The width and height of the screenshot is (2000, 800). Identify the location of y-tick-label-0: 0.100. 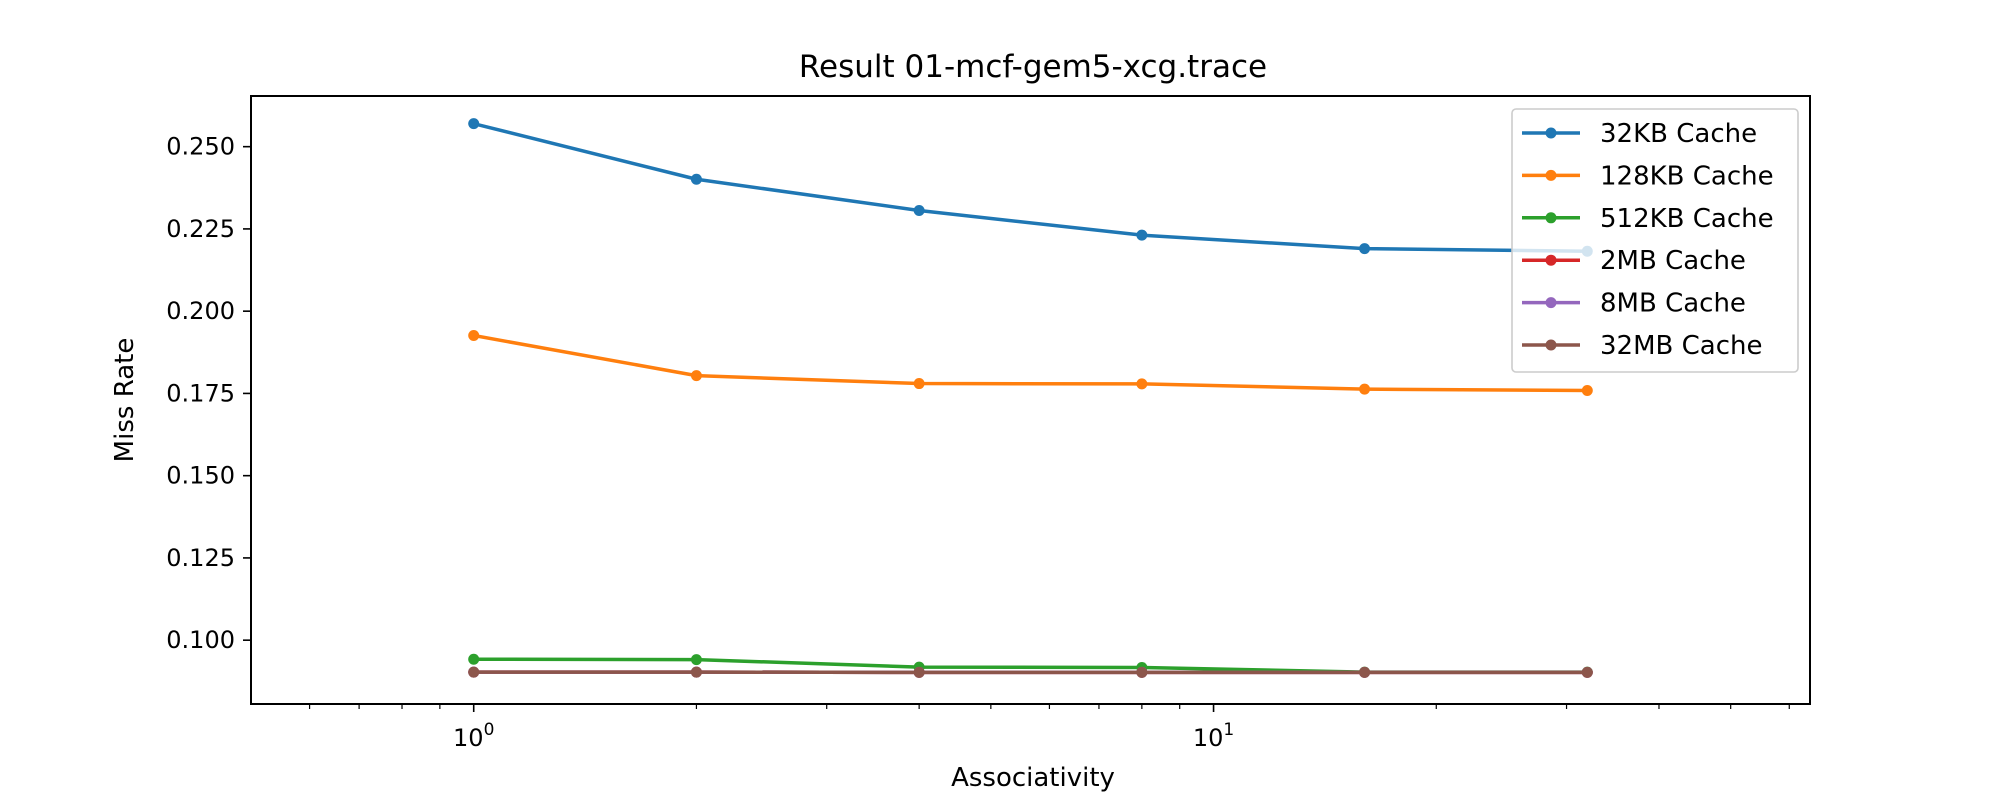
(200, 640).